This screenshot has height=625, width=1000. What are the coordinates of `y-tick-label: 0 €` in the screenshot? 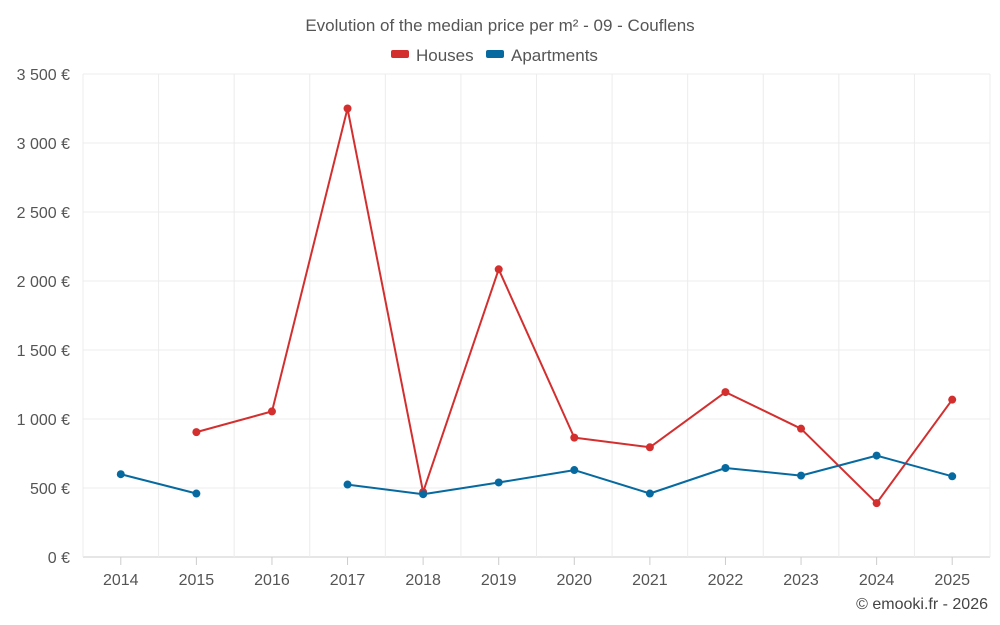 It's located at (59, 558).